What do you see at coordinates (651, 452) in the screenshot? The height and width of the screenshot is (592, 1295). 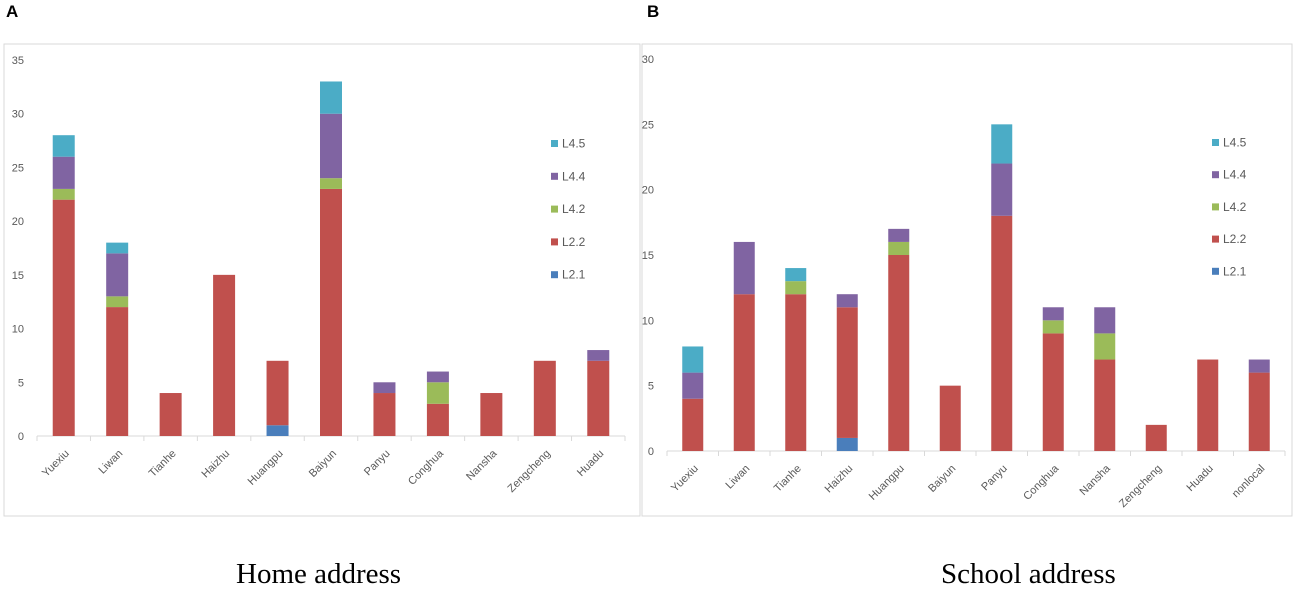 I see `y-tick-label-b-0: 0` at bounding box center [651, 452].